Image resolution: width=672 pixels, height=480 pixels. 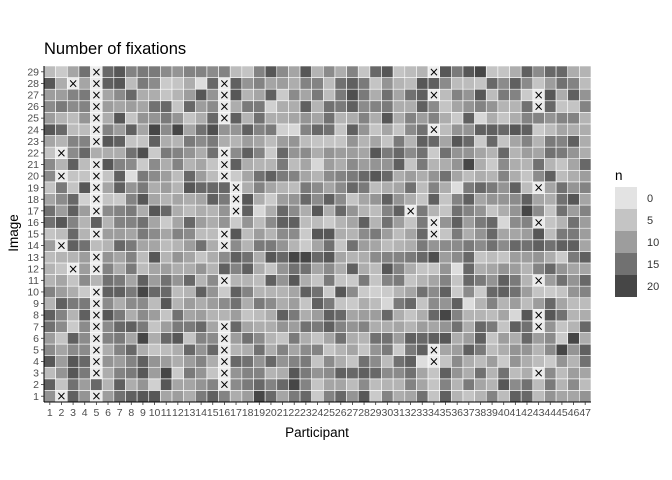 What do you see at coordinates (375, 222) in the screenshot?
I see `heatmap-cell-p29-i16` at bounding box center [375, 222].